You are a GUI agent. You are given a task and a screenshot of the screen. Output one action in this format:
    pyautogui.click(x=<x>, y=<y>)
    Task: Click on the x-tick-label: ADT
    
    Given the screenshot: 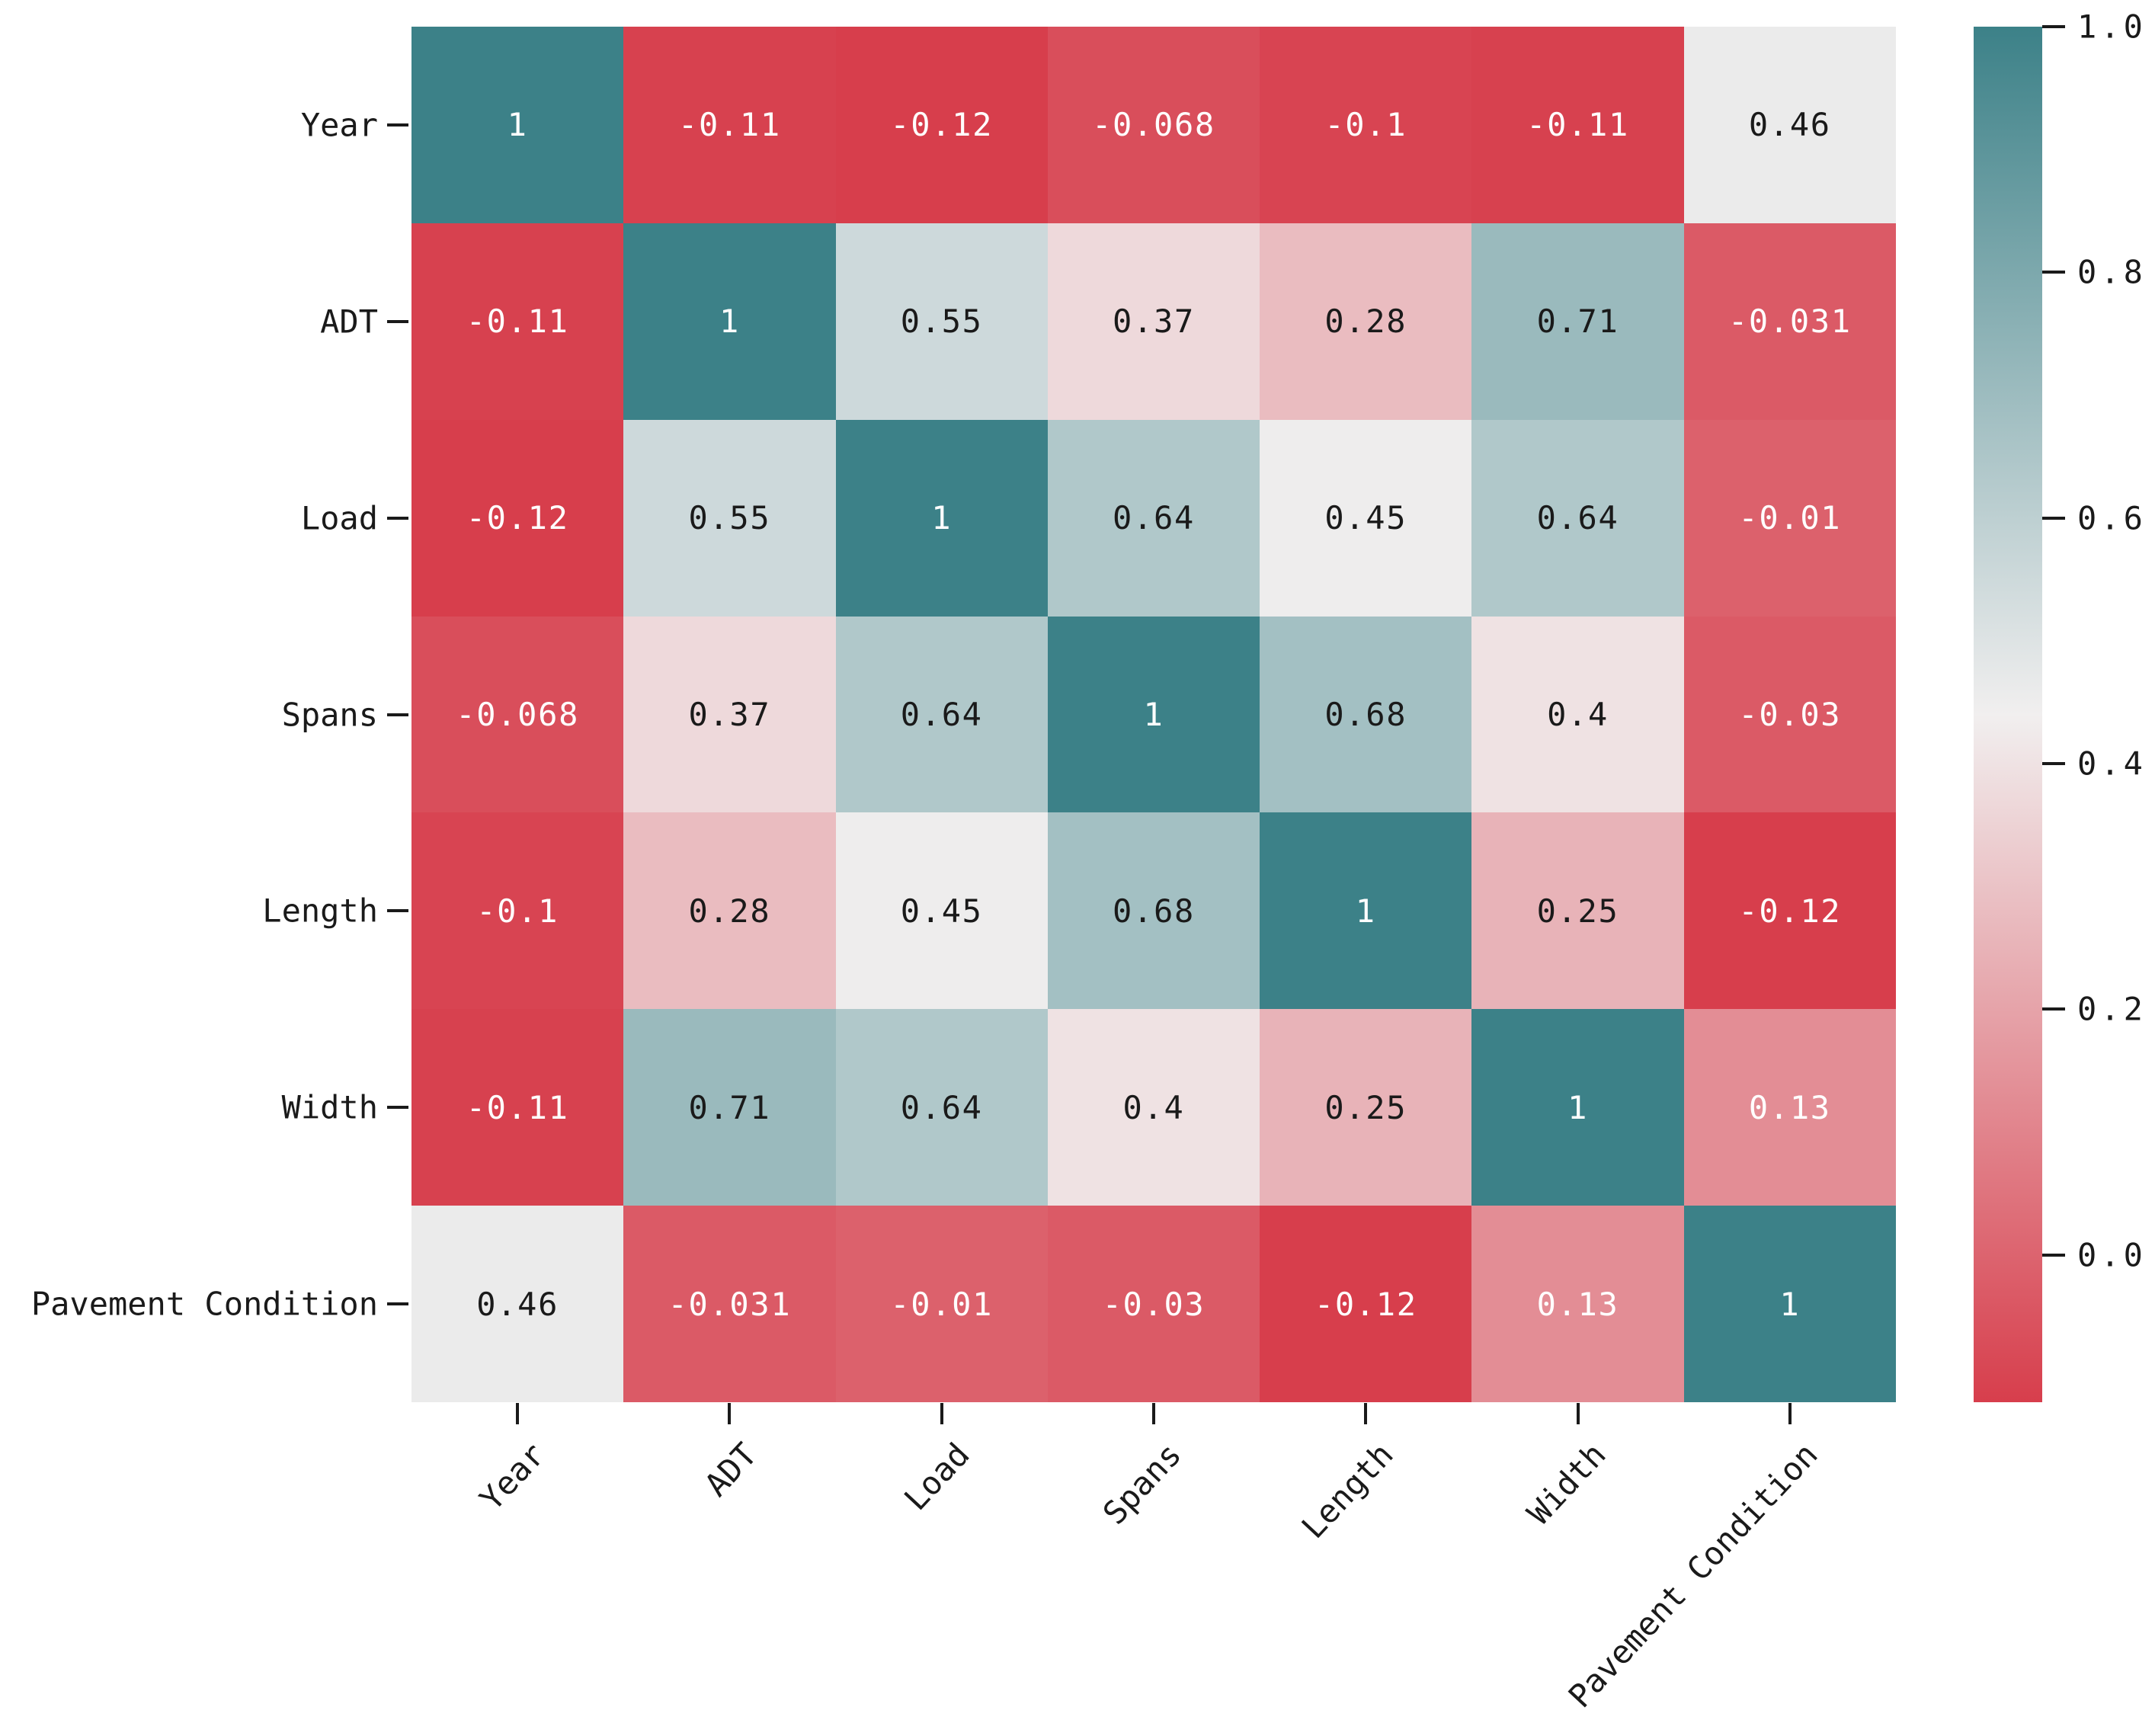 What is the action you would take?
    pyautogui.click(x=731, y=1470)
    